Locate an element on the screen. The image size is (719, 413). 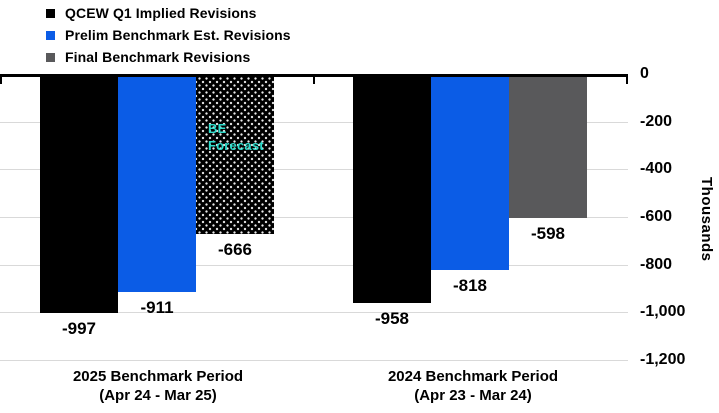
bar-value-label: -911 is located at coordinates (157, 307).